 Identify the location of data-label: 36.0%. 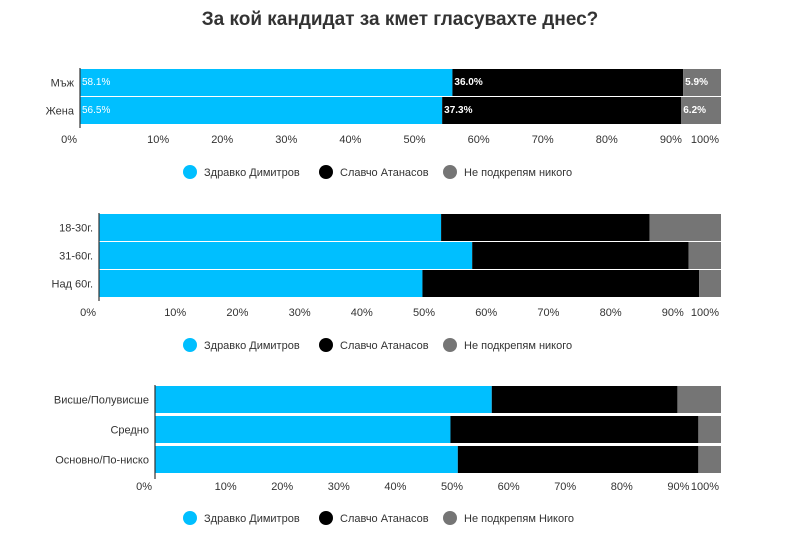
(468, 82).